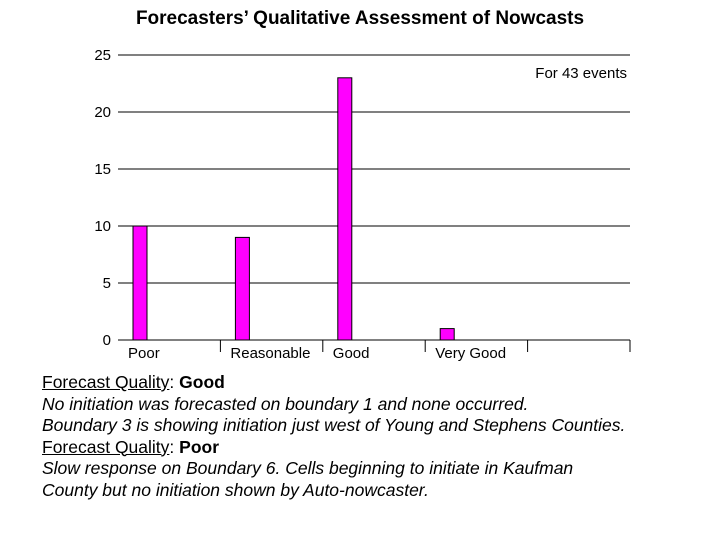  Describe the element at coordinates (199, 446) in the screenshot. I see `heading-value: Poor` at that location.